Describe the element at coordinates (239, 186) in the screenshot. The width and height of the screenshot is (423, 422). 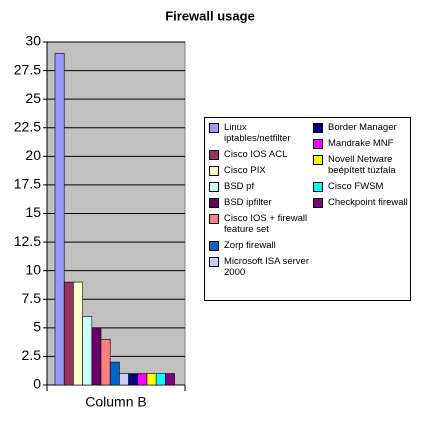
I see `legend-label: BSD pf` at that location.